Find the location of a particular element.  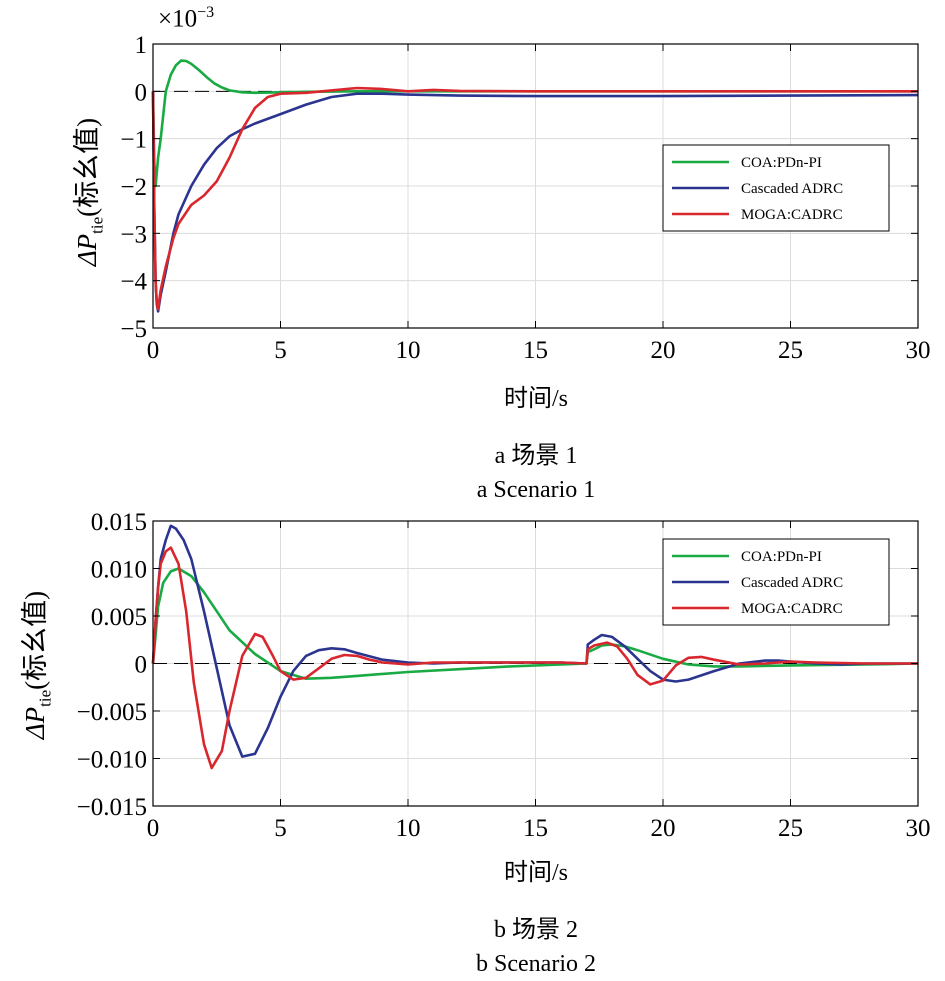

y-tick-label: −3 is located at coordinates (133, 234).